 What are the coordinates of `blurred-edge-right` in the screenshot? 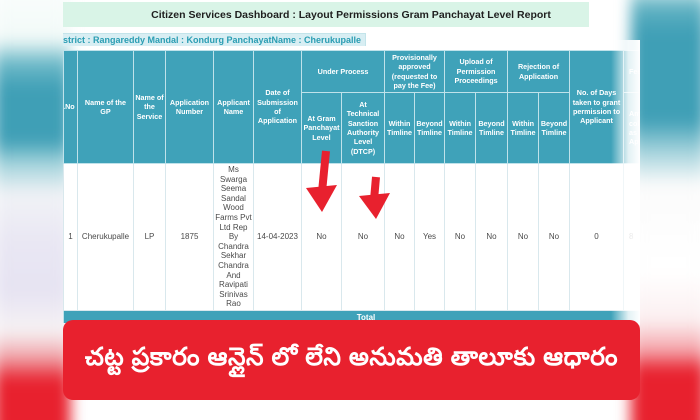 It's located at (665, 210).